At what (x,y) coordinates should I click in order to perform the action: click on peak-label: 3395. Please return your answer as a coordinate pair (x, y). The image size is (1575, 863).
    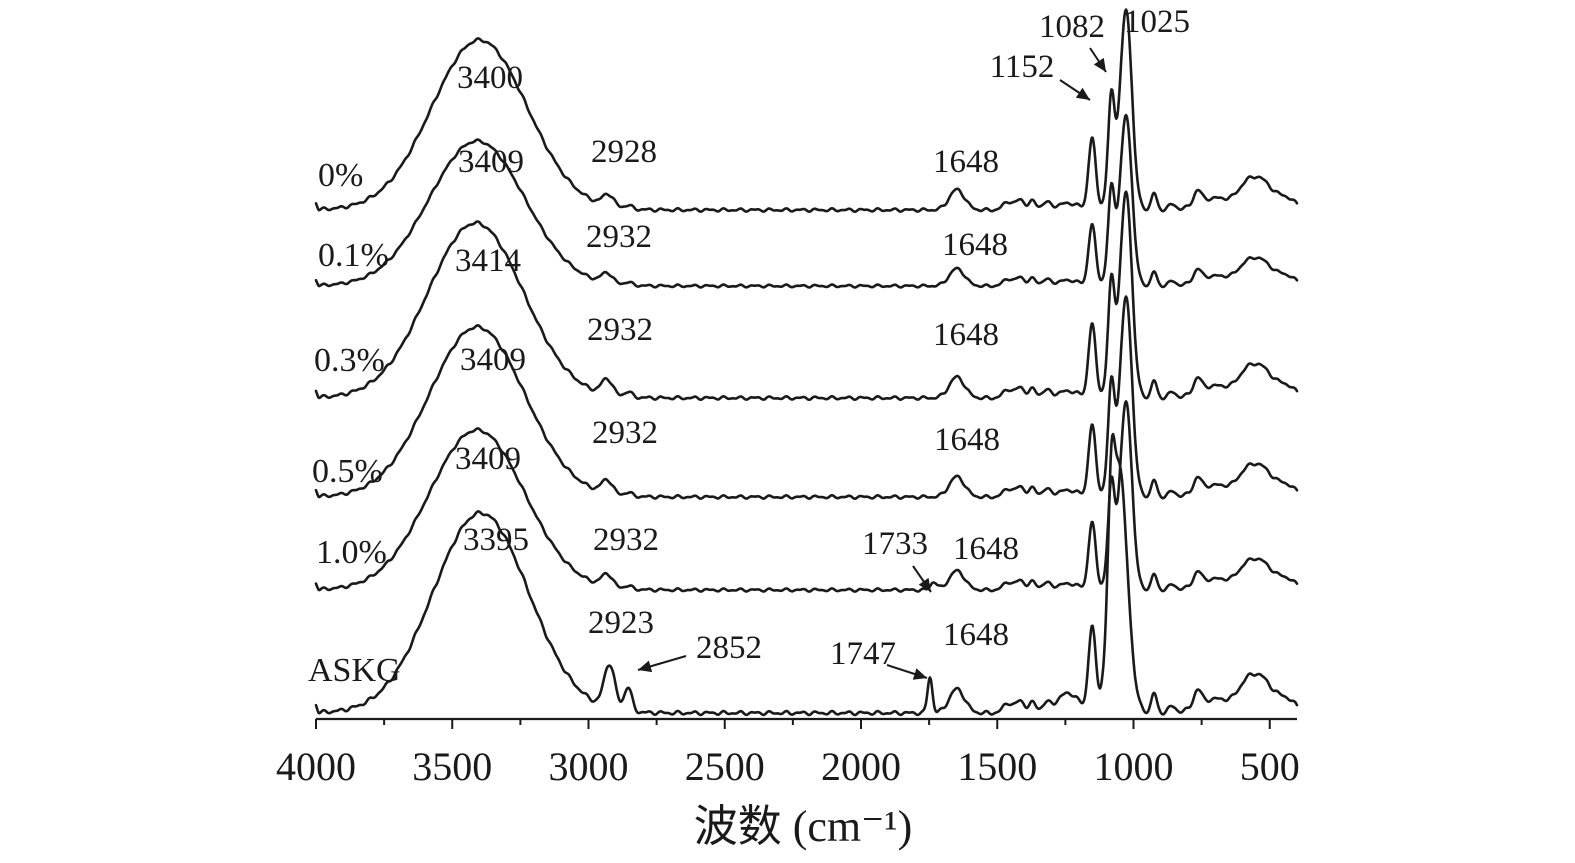
    Looking at the image, I should click on (496, 540).